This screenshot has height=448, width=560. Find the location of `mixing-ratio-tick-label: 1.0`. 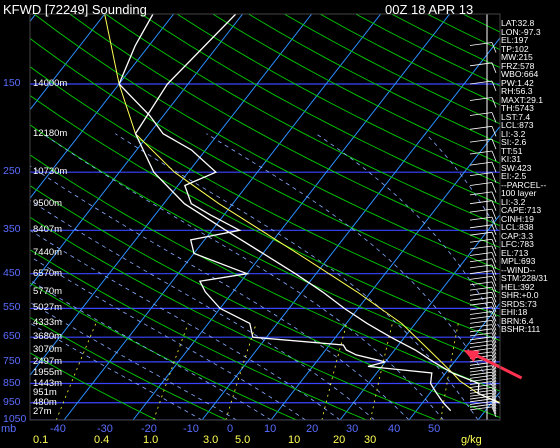

mixing-ratio-tick-label: 1.0 is located at coordinates (151, 440).